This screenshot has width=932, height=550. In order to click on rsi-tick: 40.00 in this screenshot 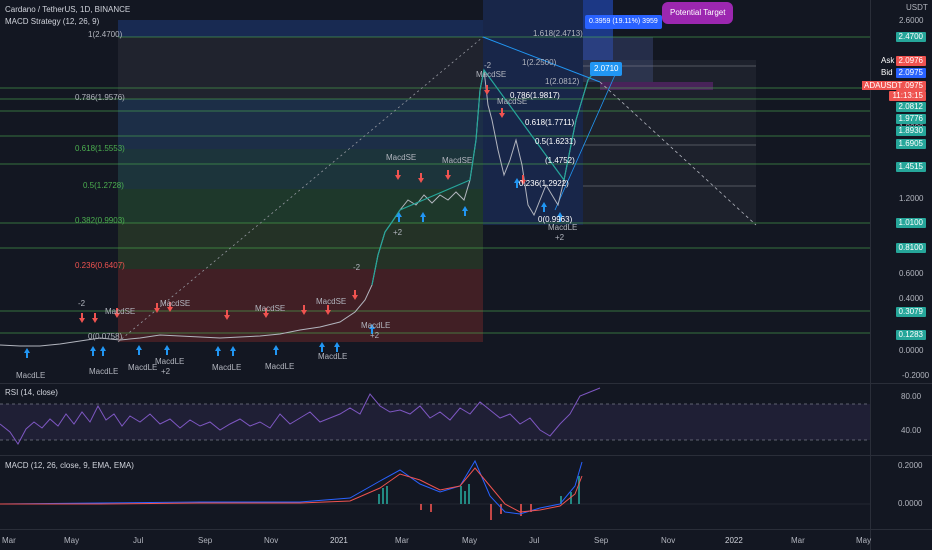, I will do `click(911, 430)`.